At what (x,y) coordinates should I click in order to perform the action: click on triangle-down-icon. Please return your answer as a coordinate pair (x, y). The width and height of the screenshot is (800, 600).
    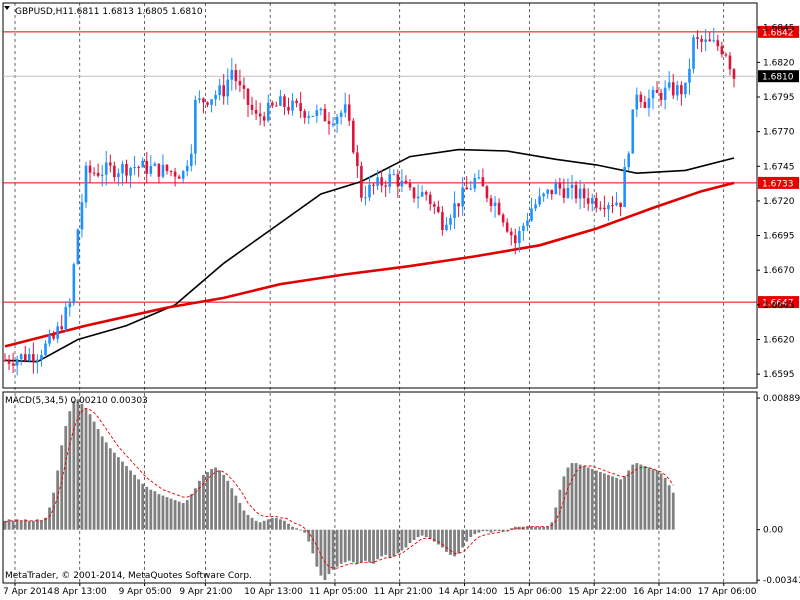
    Looking at the image, I should click on (7, 8).